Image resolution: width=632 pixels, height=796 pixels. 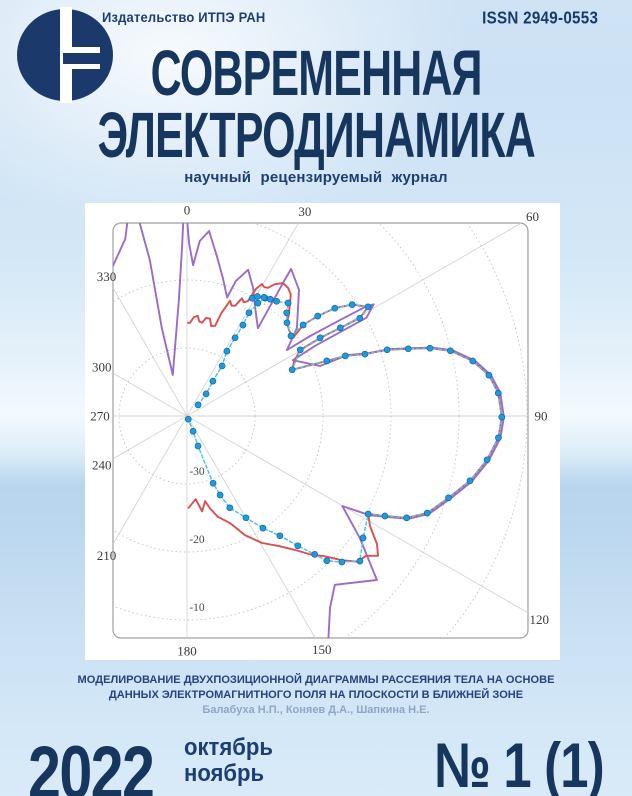 I want to click on journal-subtitle: научный рецензируемый журнал, so click(x=316, y=177).